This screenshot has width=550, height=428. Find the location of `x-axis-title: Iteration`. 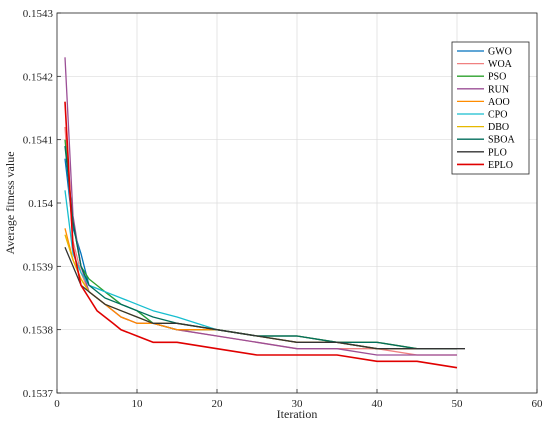

x-axis-title: Iteration is located at coordinates (297, 414).